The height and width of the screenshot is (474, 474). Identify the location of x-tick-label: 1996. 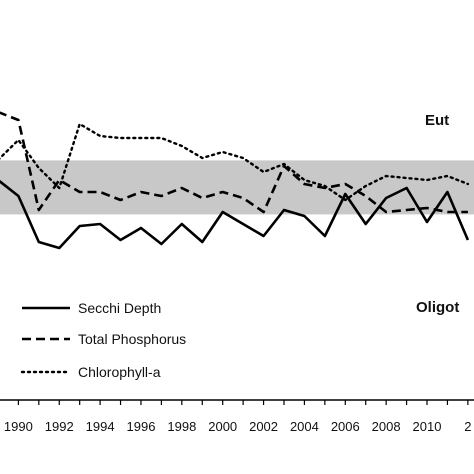
(141, 426).